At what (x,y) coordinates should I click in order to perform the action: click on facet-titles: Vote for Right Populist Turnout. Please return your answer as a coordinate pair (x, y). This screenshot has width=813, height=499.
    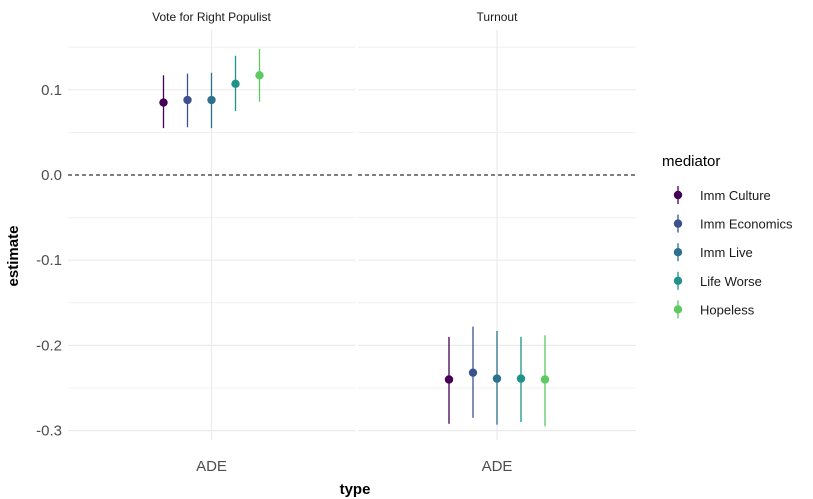
    Looking at the image, I should click on (335, 17).